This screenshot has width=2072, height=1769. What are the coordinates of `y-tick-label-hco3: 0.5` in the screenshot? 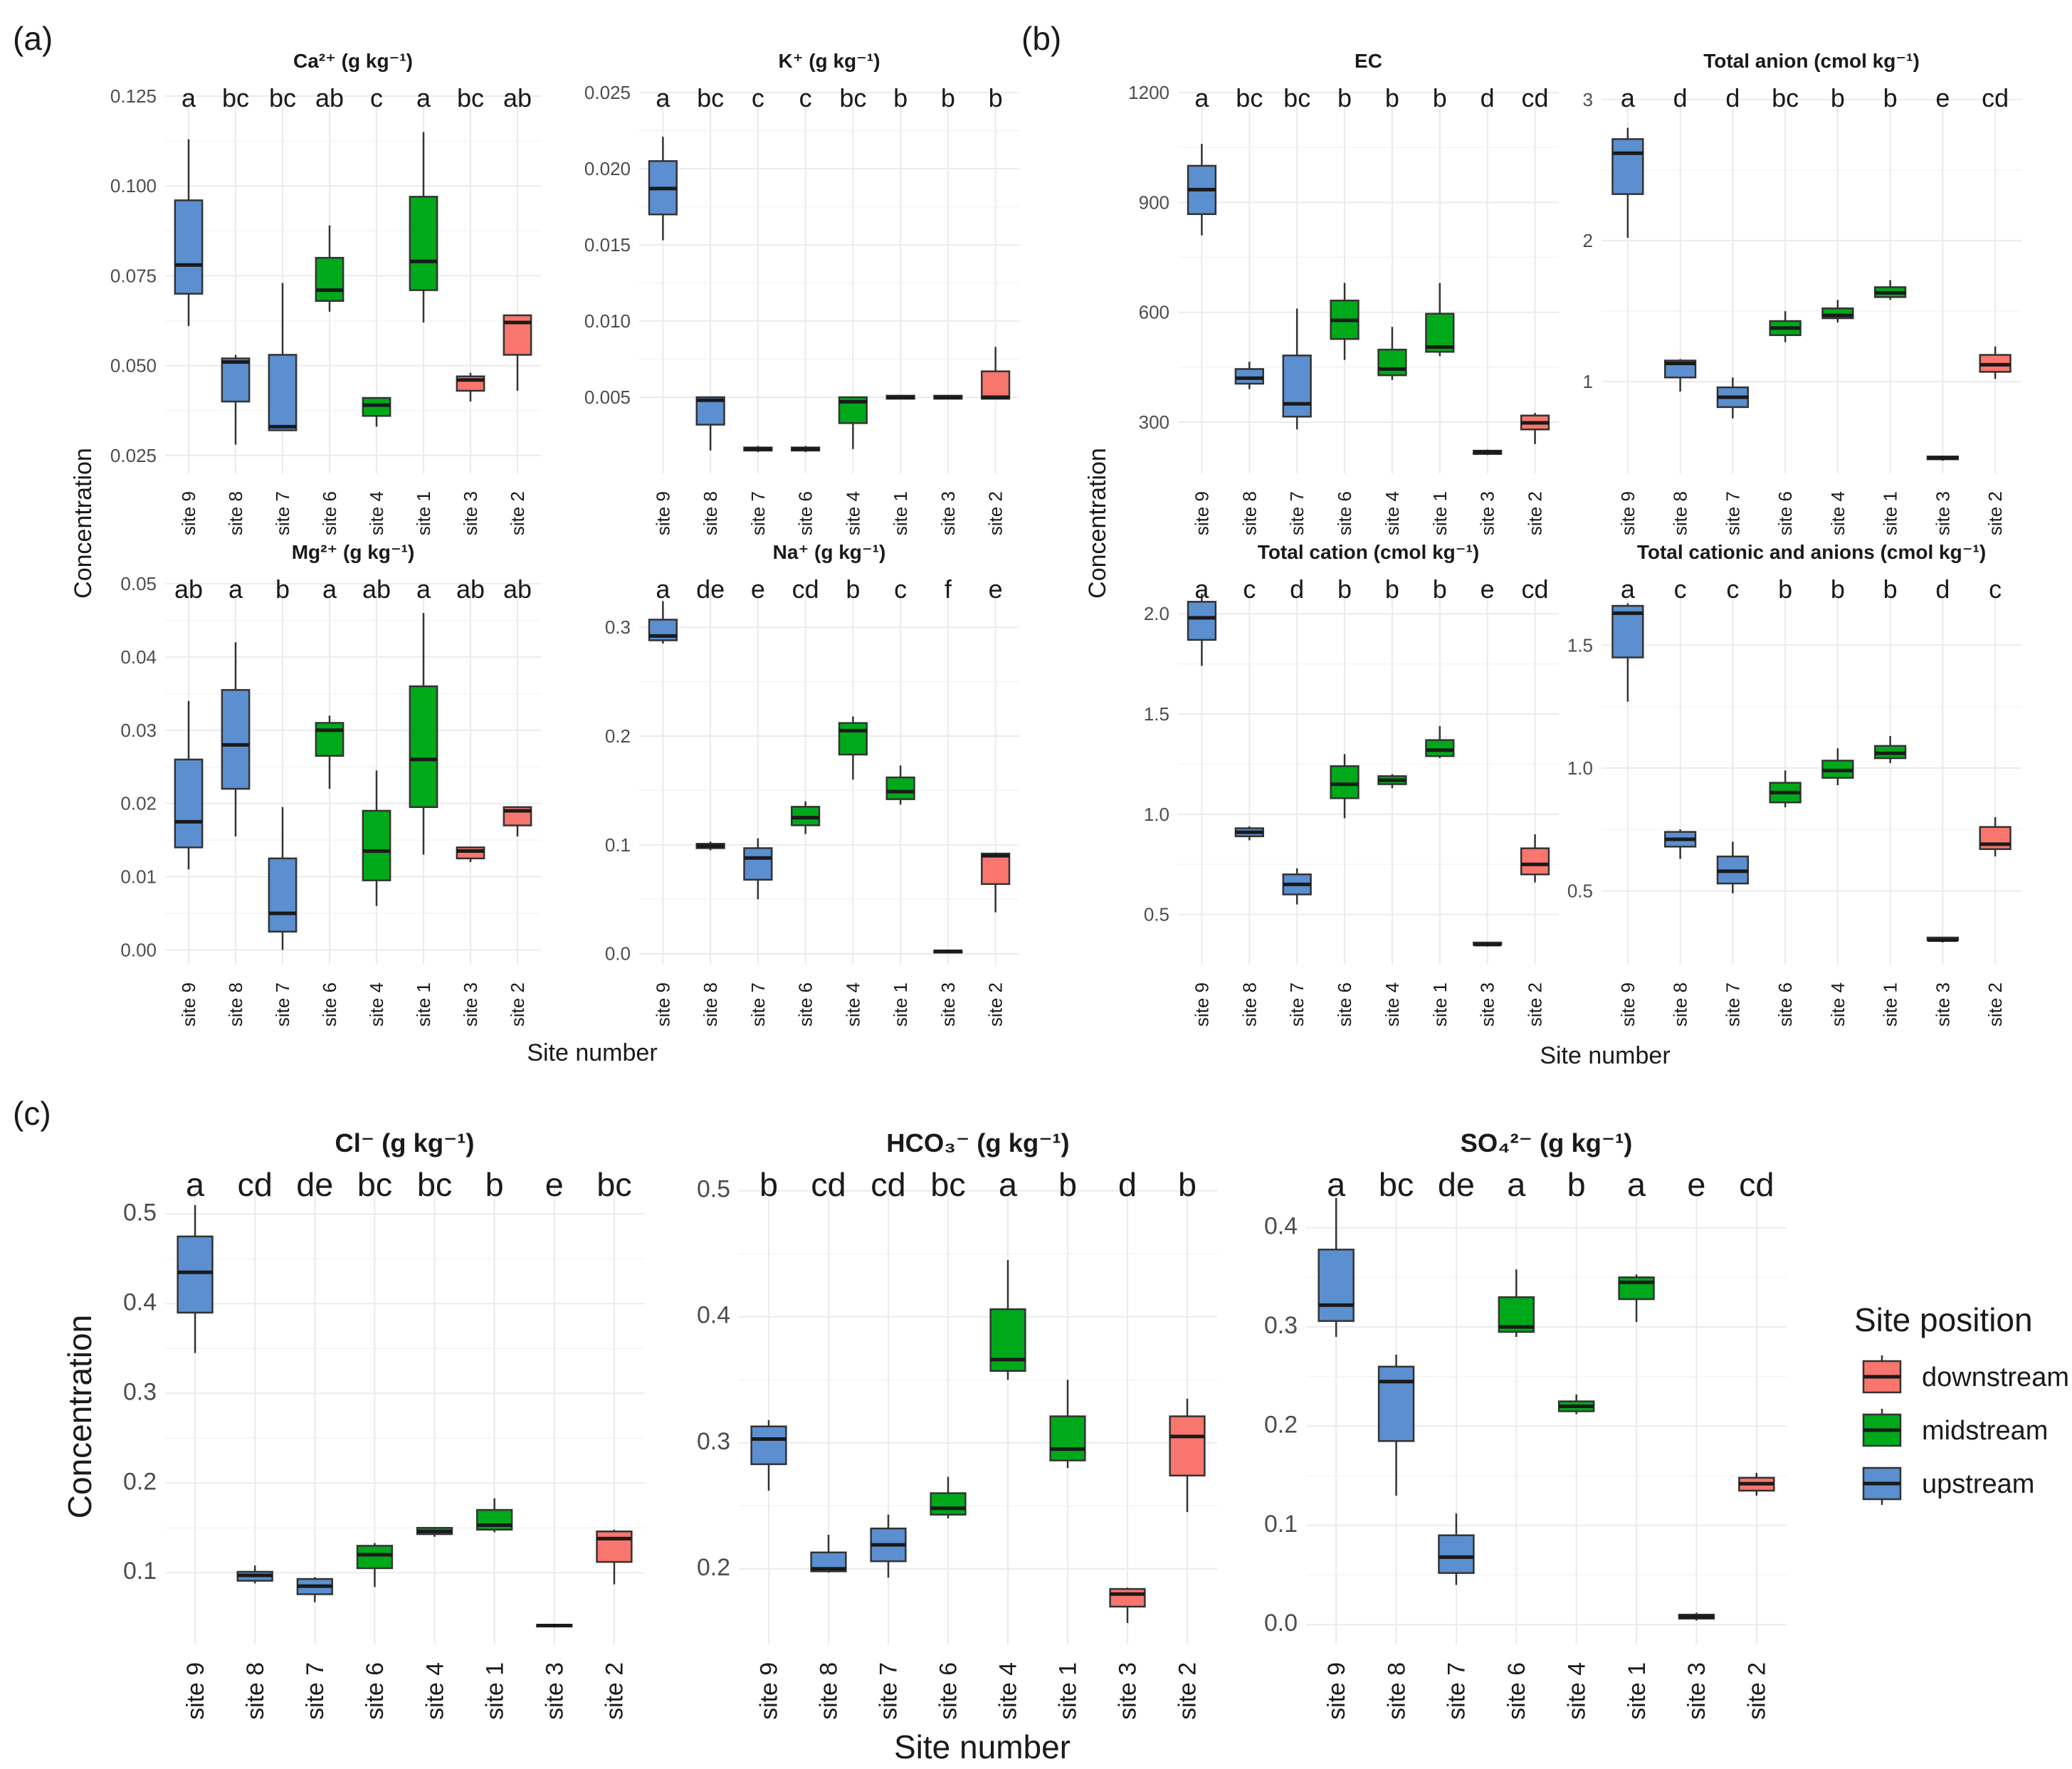 It's located at (714, 1189).